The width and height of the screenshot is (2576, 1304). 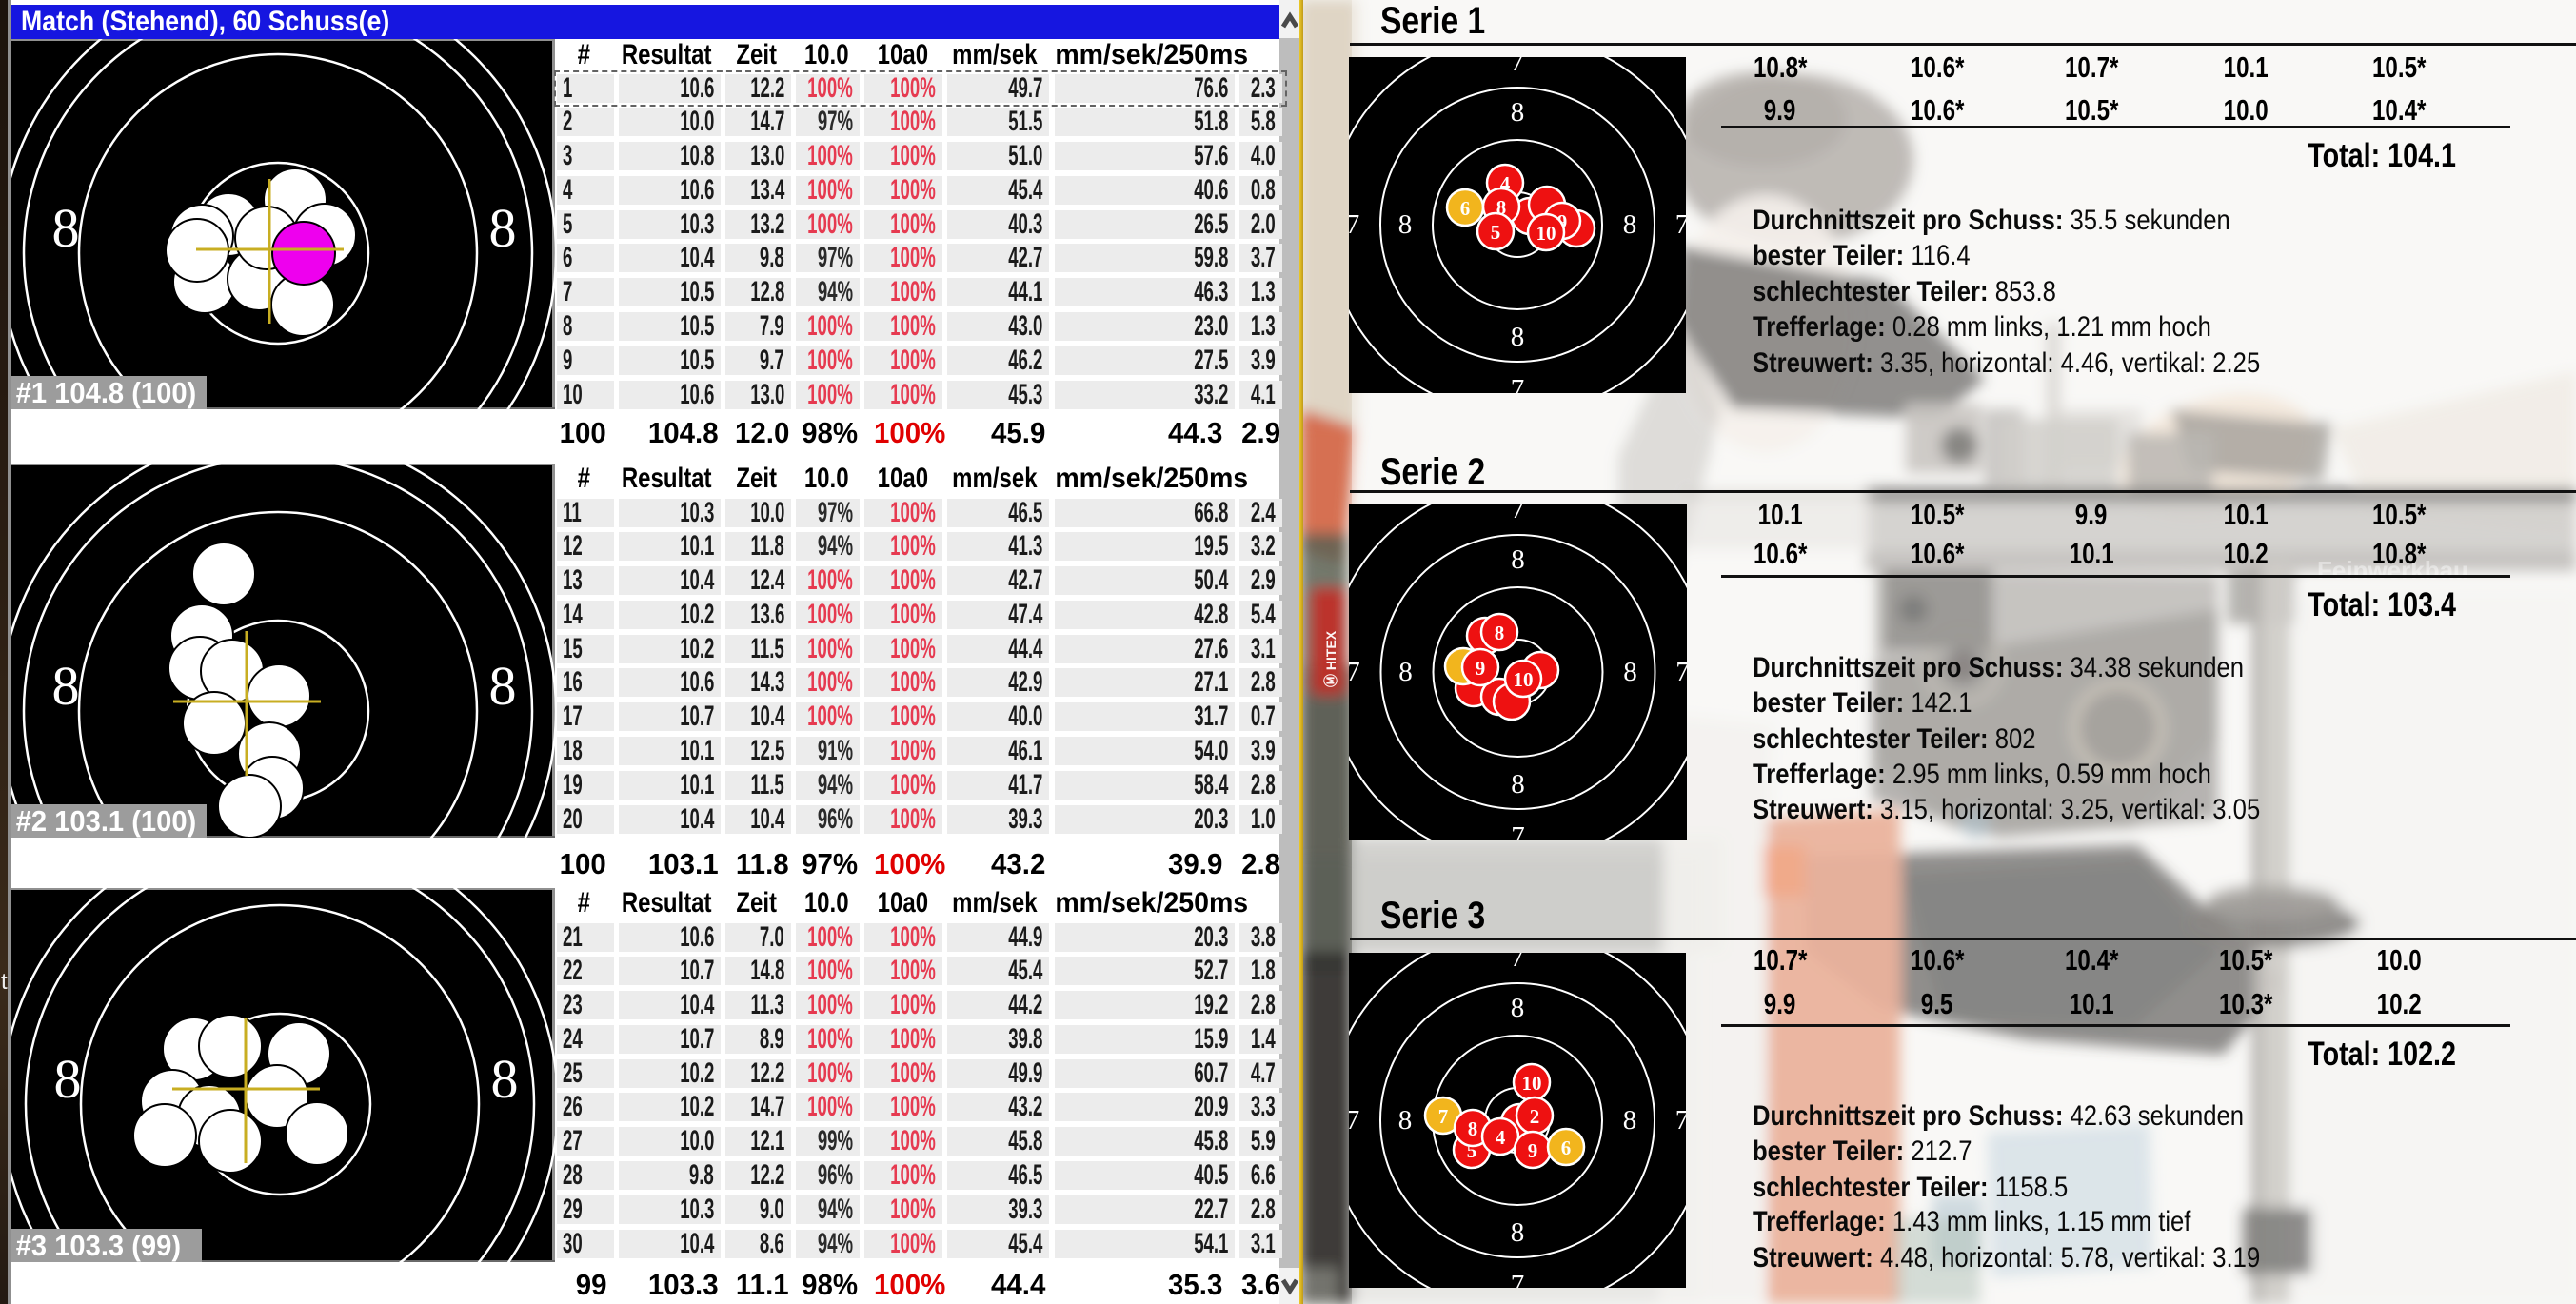 What do you see at coordinates (1535, 1116) in the screenshot?
I see `svg-text: 2` at bounding box center [1535, 1116].